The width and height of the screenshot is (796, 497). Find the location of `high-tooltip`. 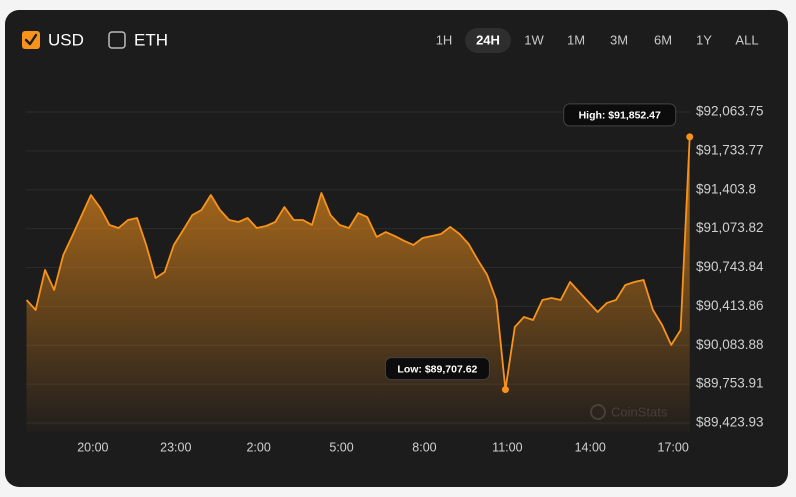

high-tooltip is located at coordinates (620, 115).